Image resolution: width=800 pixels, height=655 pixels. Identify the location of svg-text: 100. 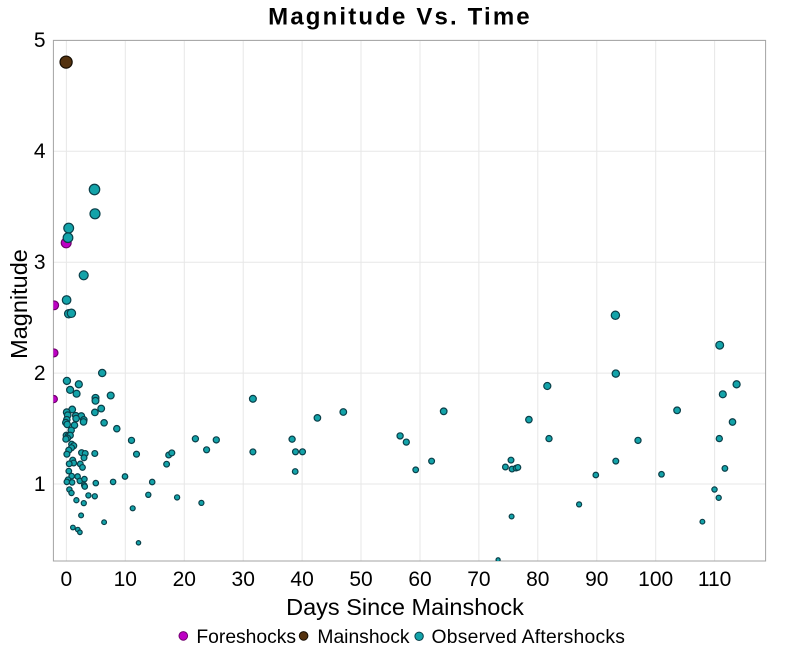
(655, 579).